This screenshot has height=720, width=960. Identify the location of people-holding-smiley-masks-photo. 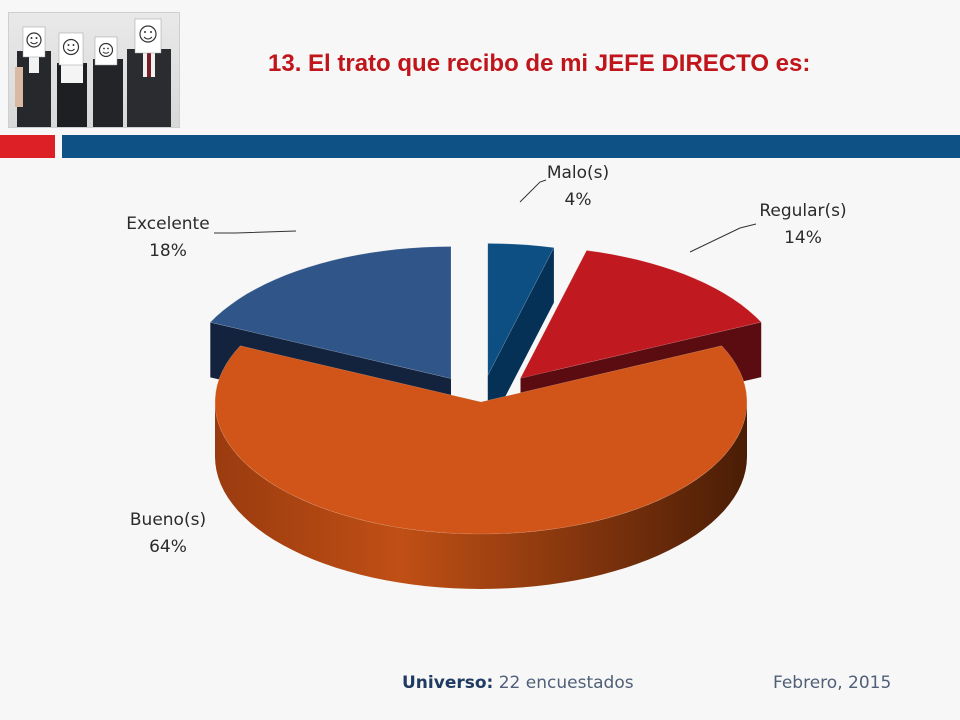
(94, 70).